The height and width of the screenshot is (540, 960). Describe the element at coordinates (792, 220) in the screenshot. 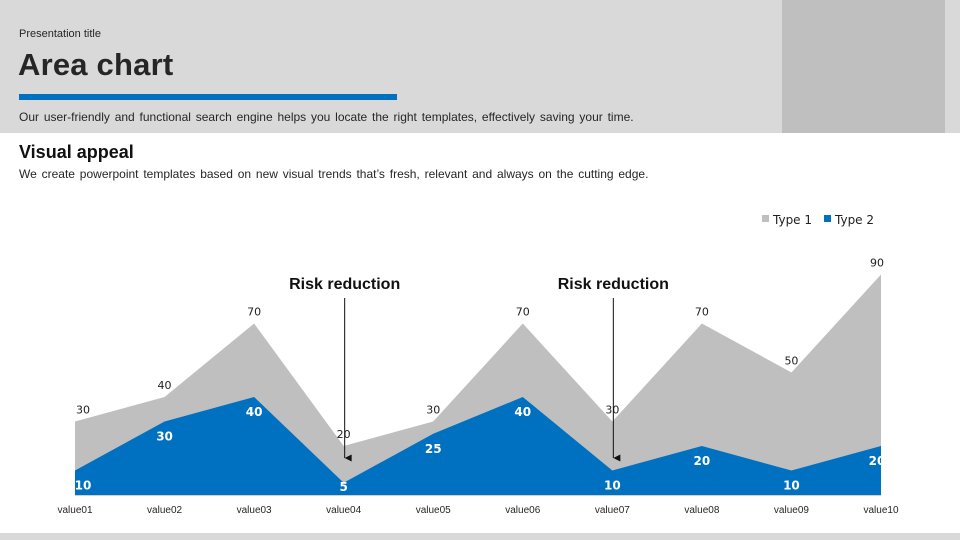

I see `legend-label-type-1: Type 1` at that location.